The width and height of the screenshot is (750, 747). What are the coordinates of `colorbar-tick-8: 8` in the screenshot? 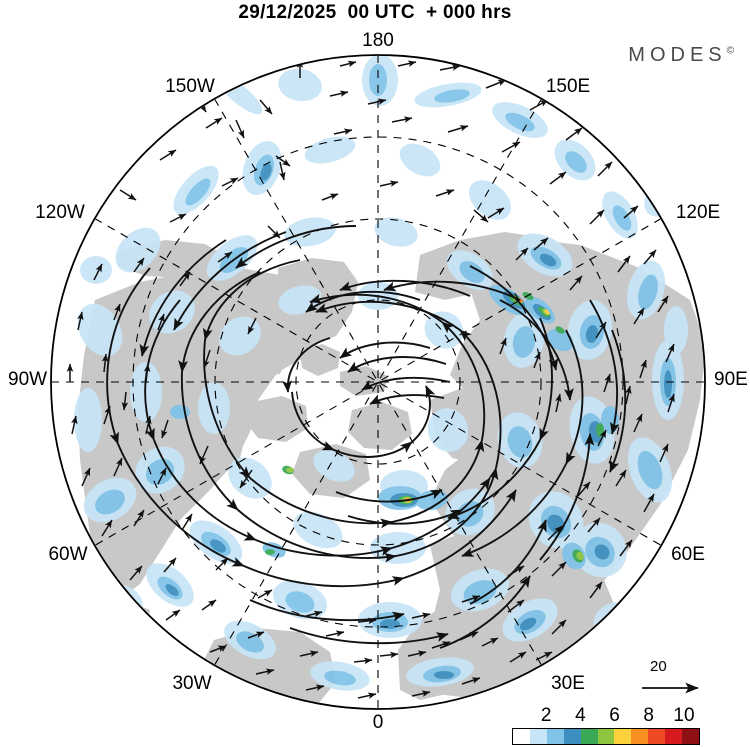 It's located at (648, 715).